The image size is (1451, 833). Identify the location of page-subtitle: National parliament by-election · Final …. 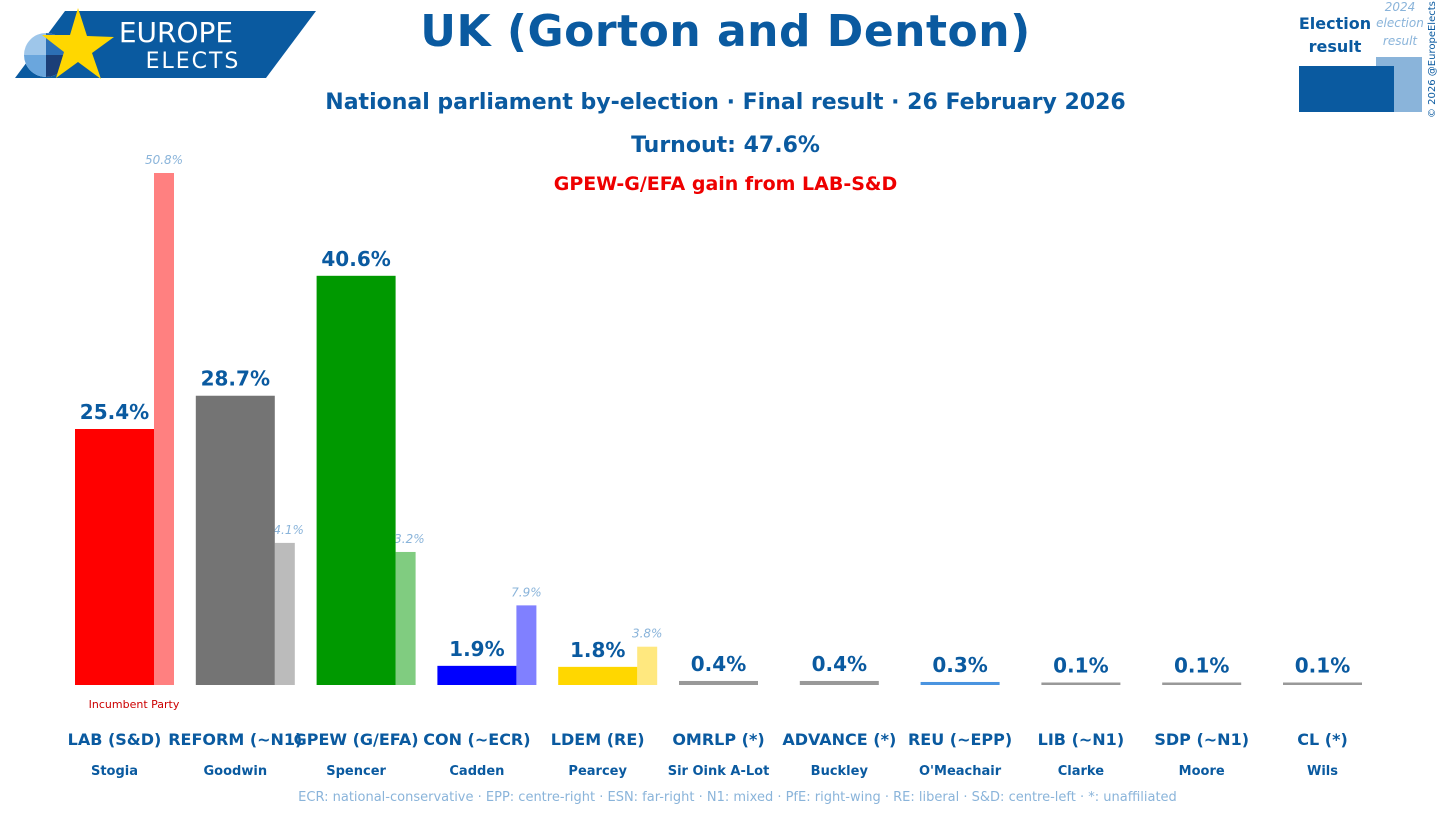
(725, 102).